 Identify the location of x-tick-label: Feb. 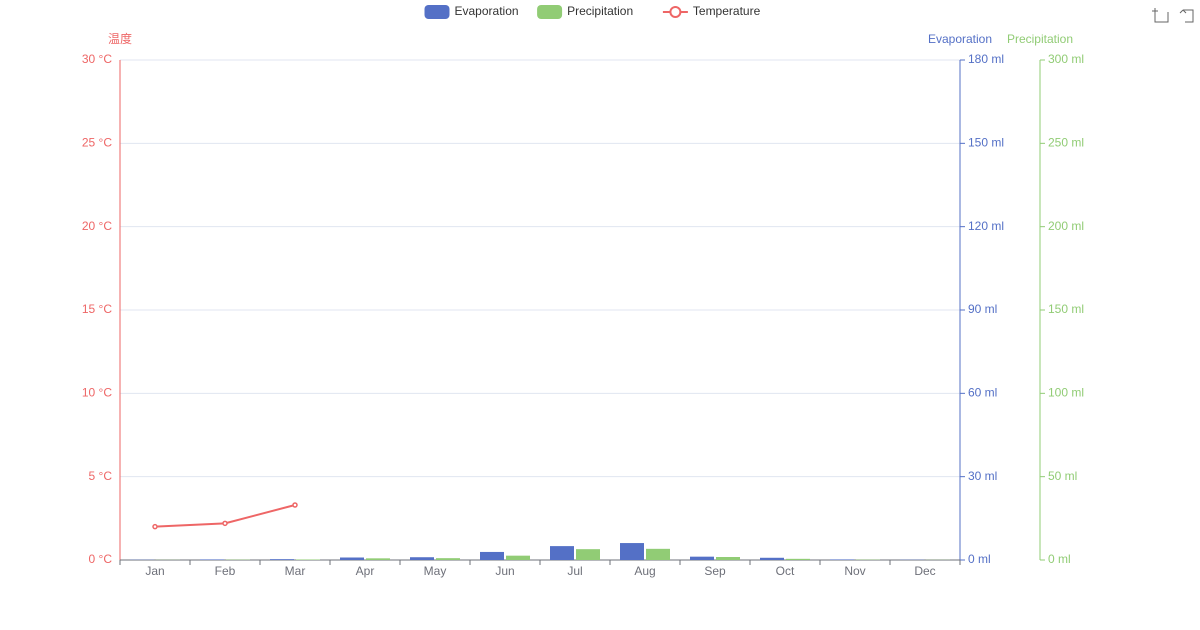
(225, 571).